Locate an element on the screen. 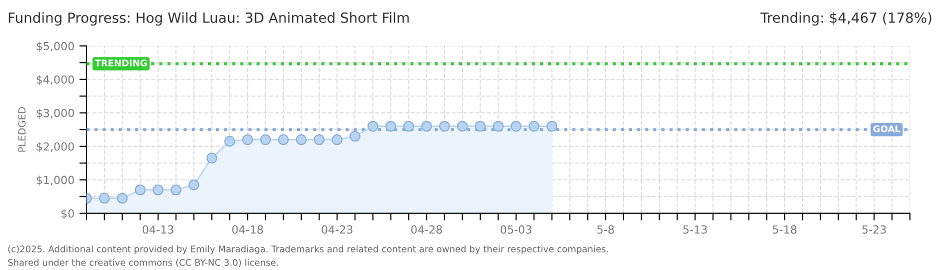 The image size is (940, 270). x-tick-label: 5-18 is located at coordinates (784, 229).